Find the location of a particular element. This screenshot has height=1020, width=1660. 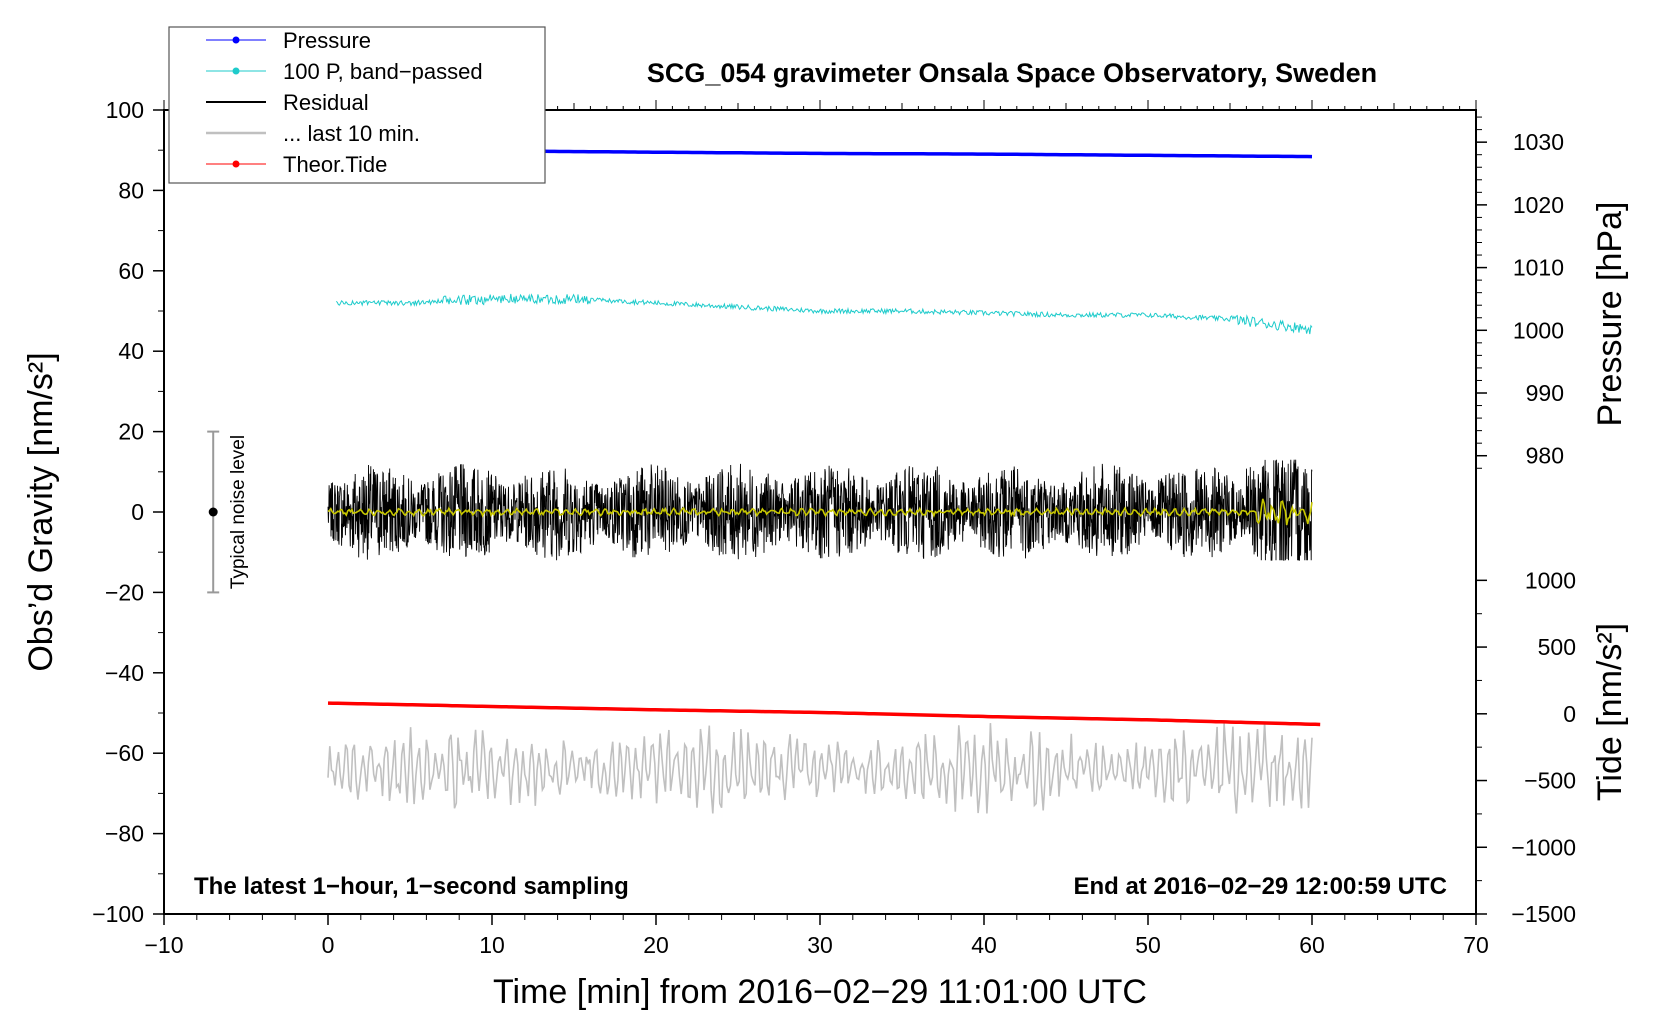

y-tick-label: −60 is located at coordinates (124, 753).